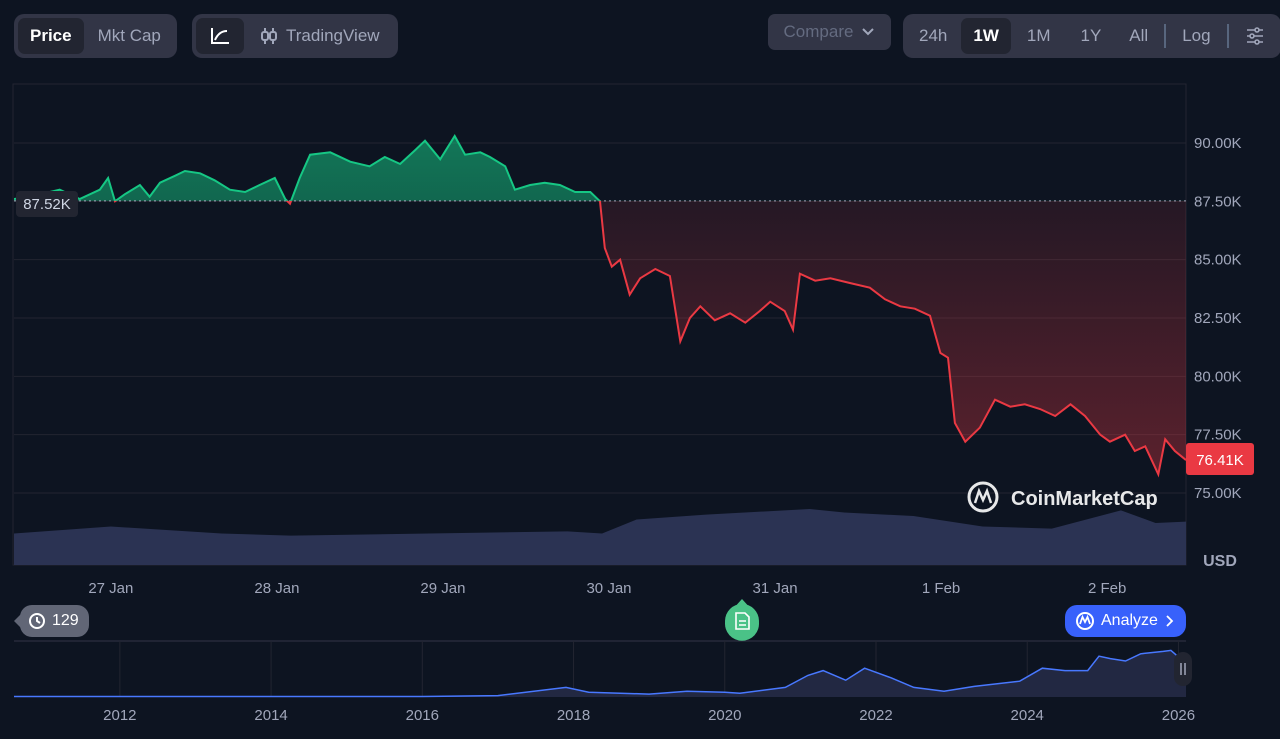 Image resolution: width=1280 pixels, height=739 pixels. What do you see at coordinates (1196, 35) in the screenshot?
I see `log-scale-toggle: Log` at bounding box center [1196, 35].